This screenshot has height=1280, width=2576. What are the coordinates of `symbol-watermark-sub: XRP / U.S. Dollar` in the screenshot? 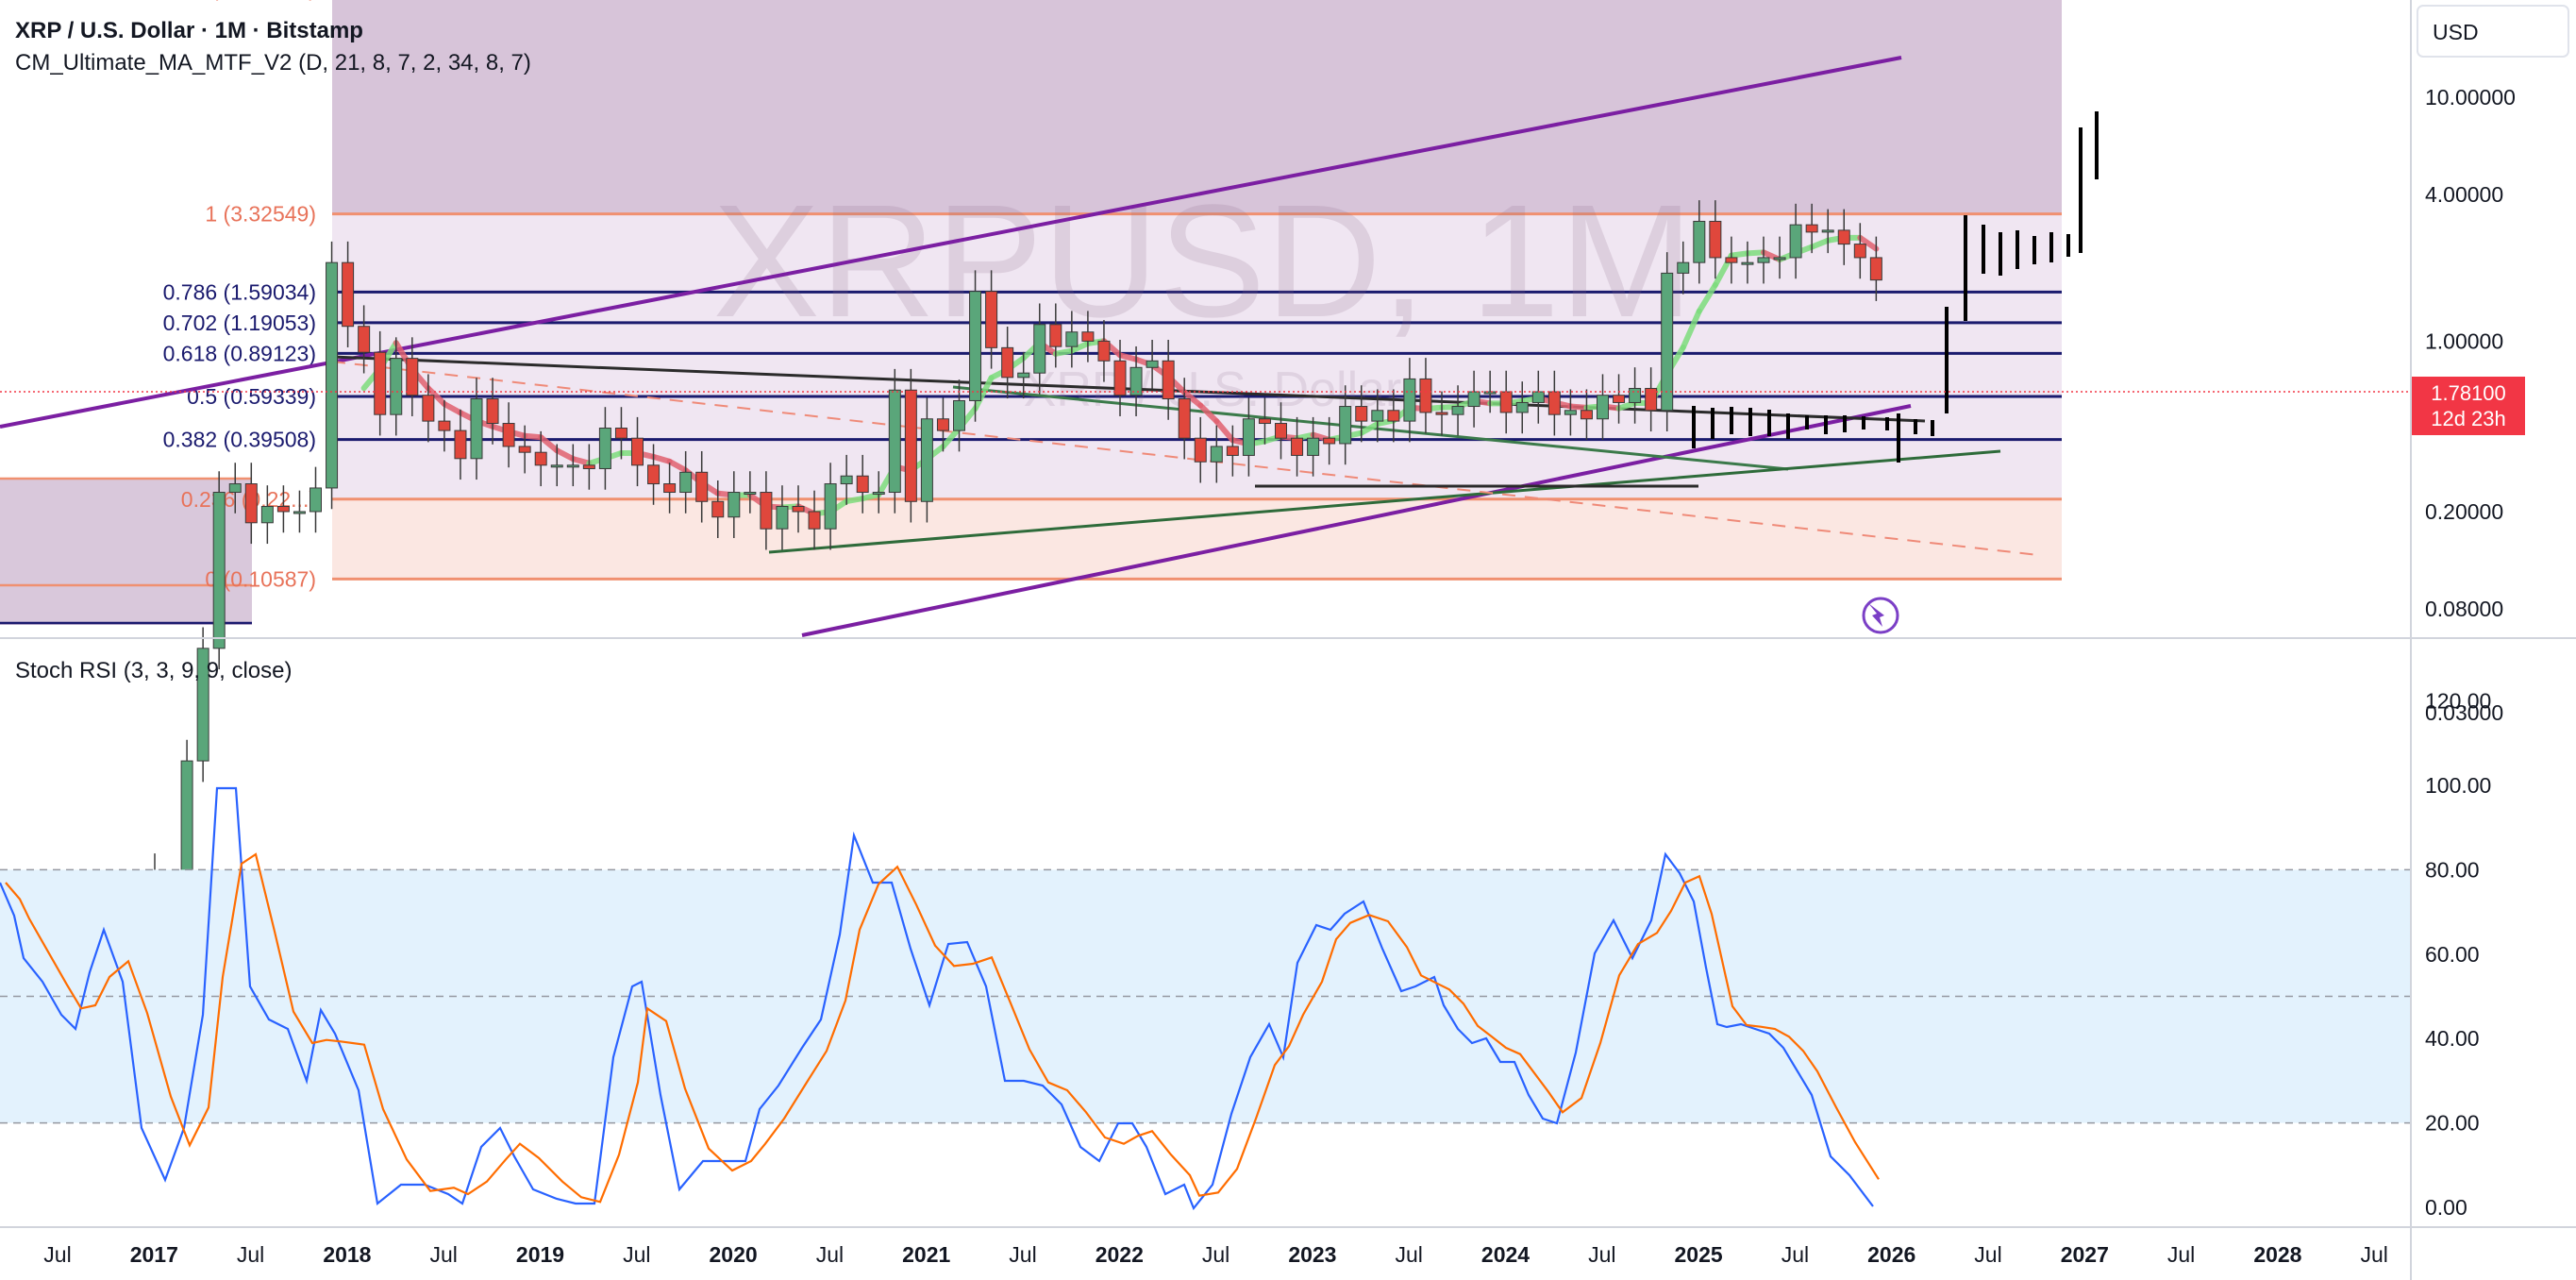 It's located at (1213, 389).